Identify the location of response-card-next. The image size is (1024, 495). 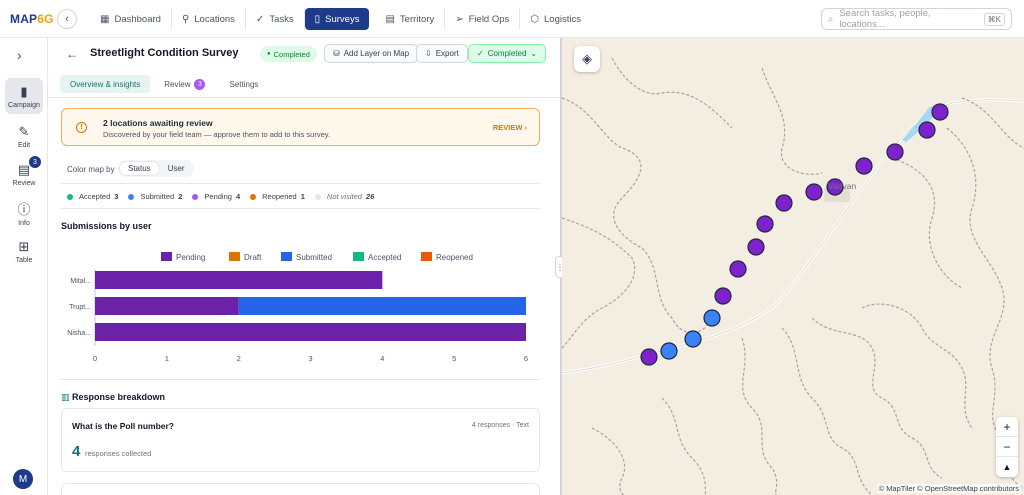
(300, 489).